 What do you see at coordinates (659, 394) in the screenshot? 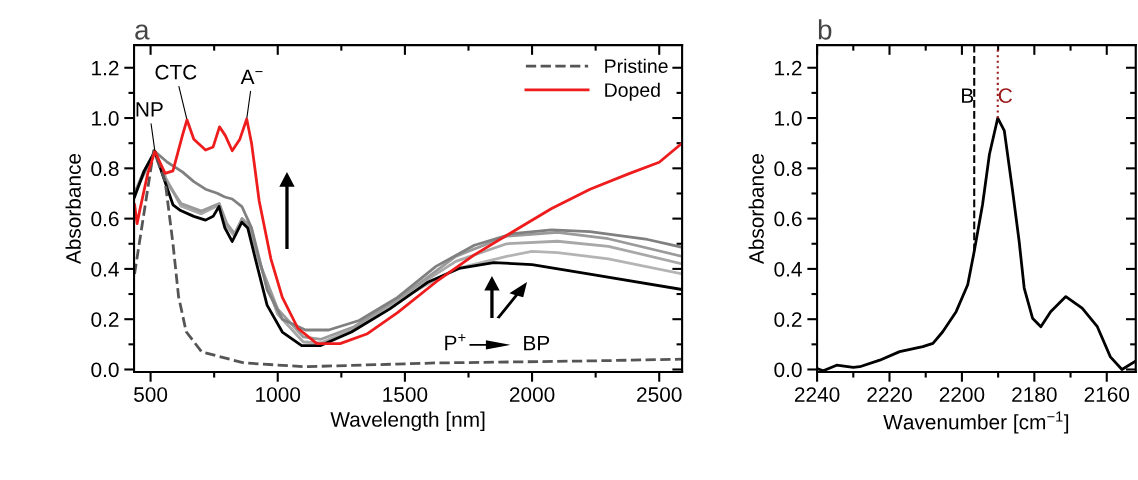
I see `x-tick-label: 2500` at bounding box center [659, 394].